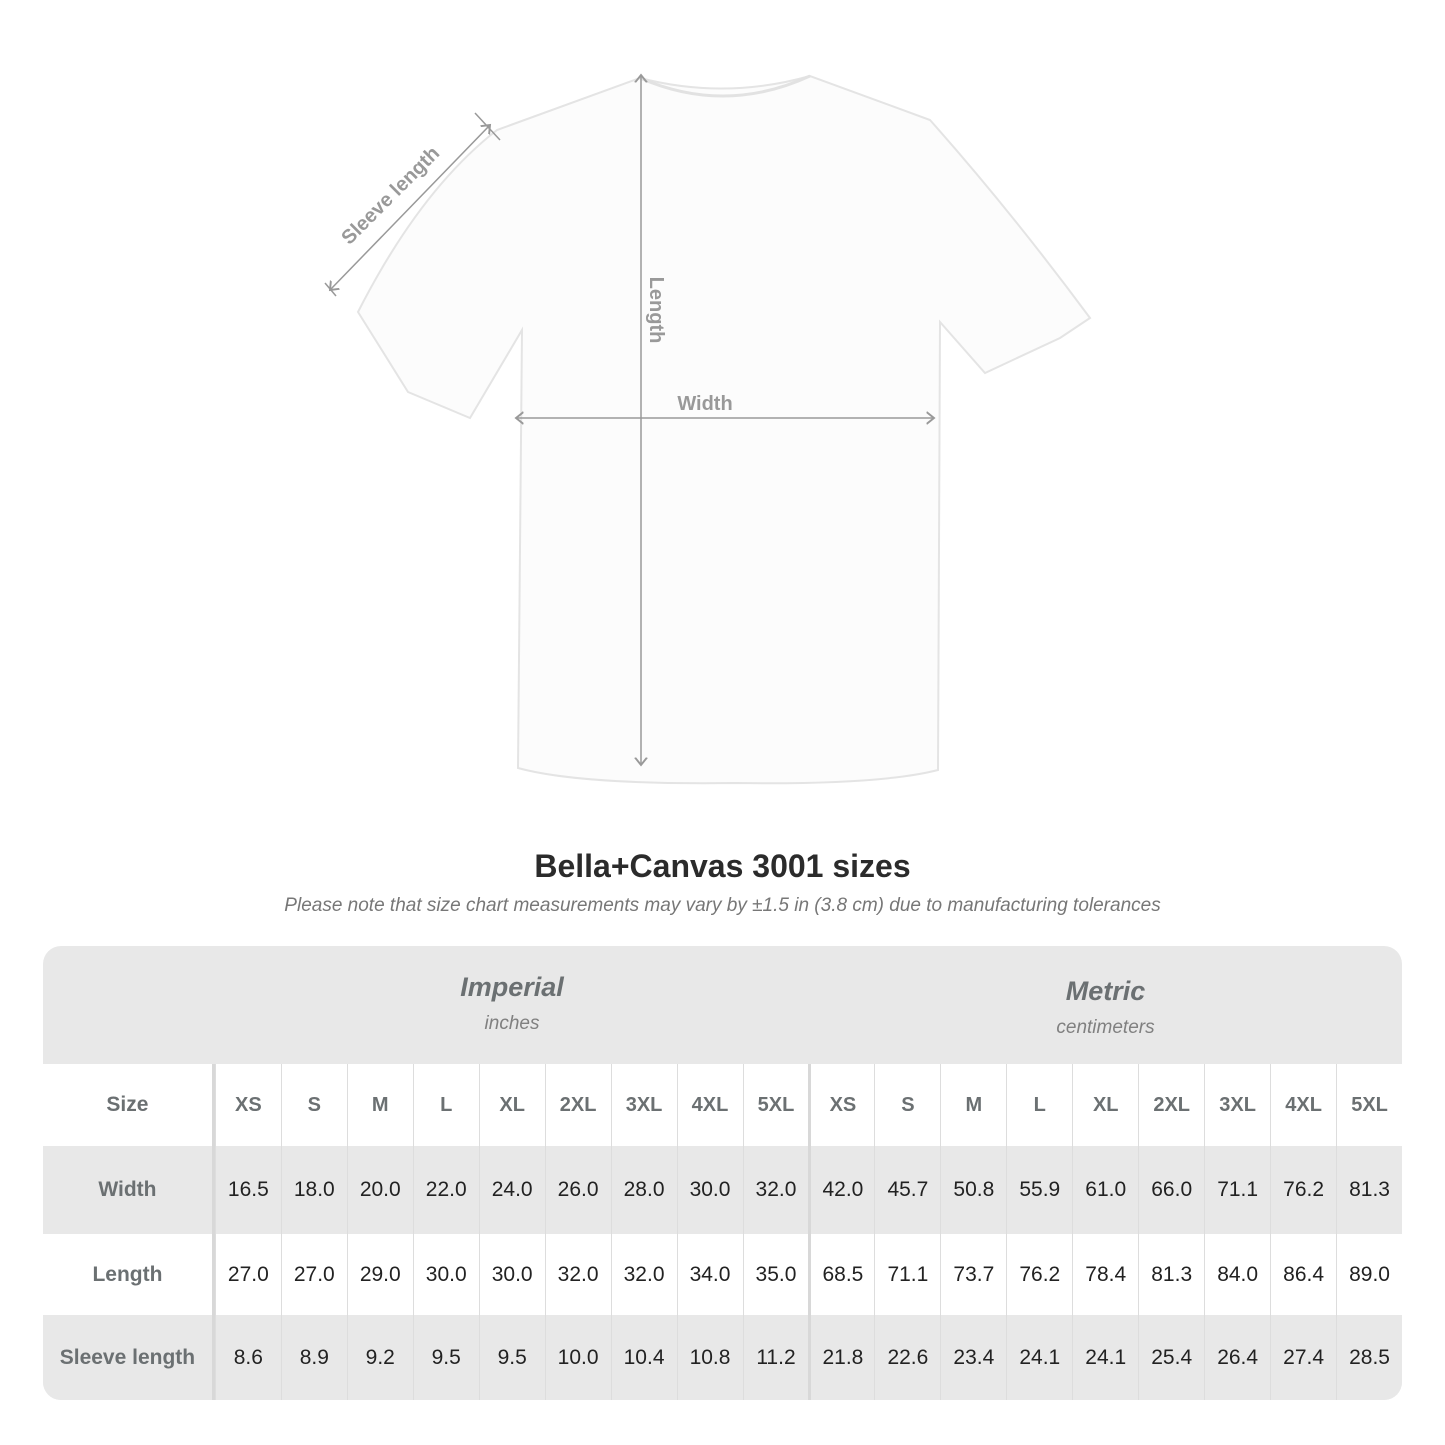 This screenshot has width=1445, height=1445. What do you see at coordinates (129, 1357) in the screenshot?
I see `row-label: Sleeve length` at bounding box center [129, 1357].